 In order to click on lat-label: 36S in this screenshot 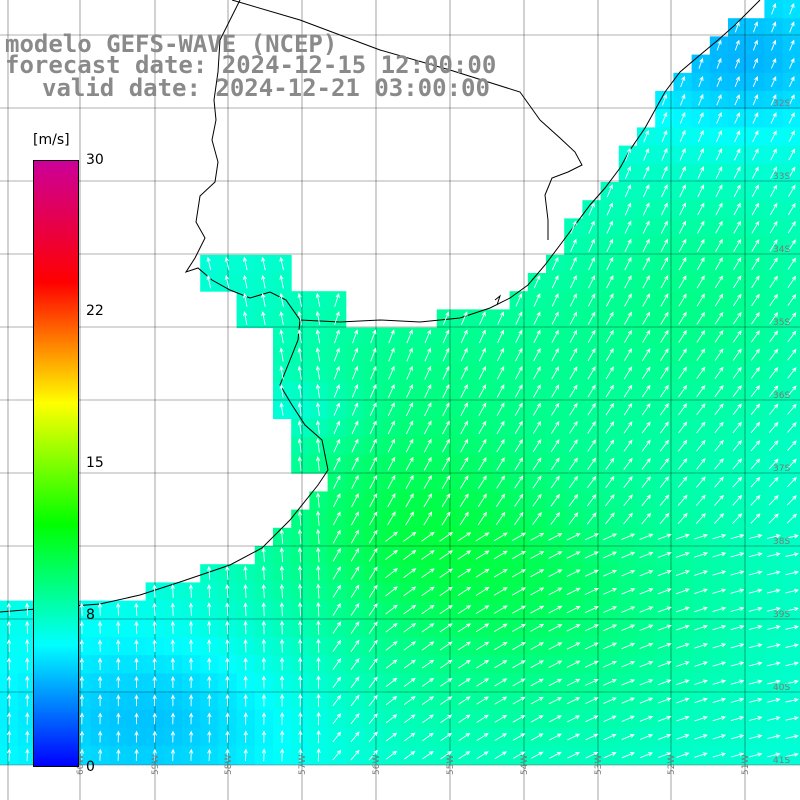, I will do `click(781, 396)`.